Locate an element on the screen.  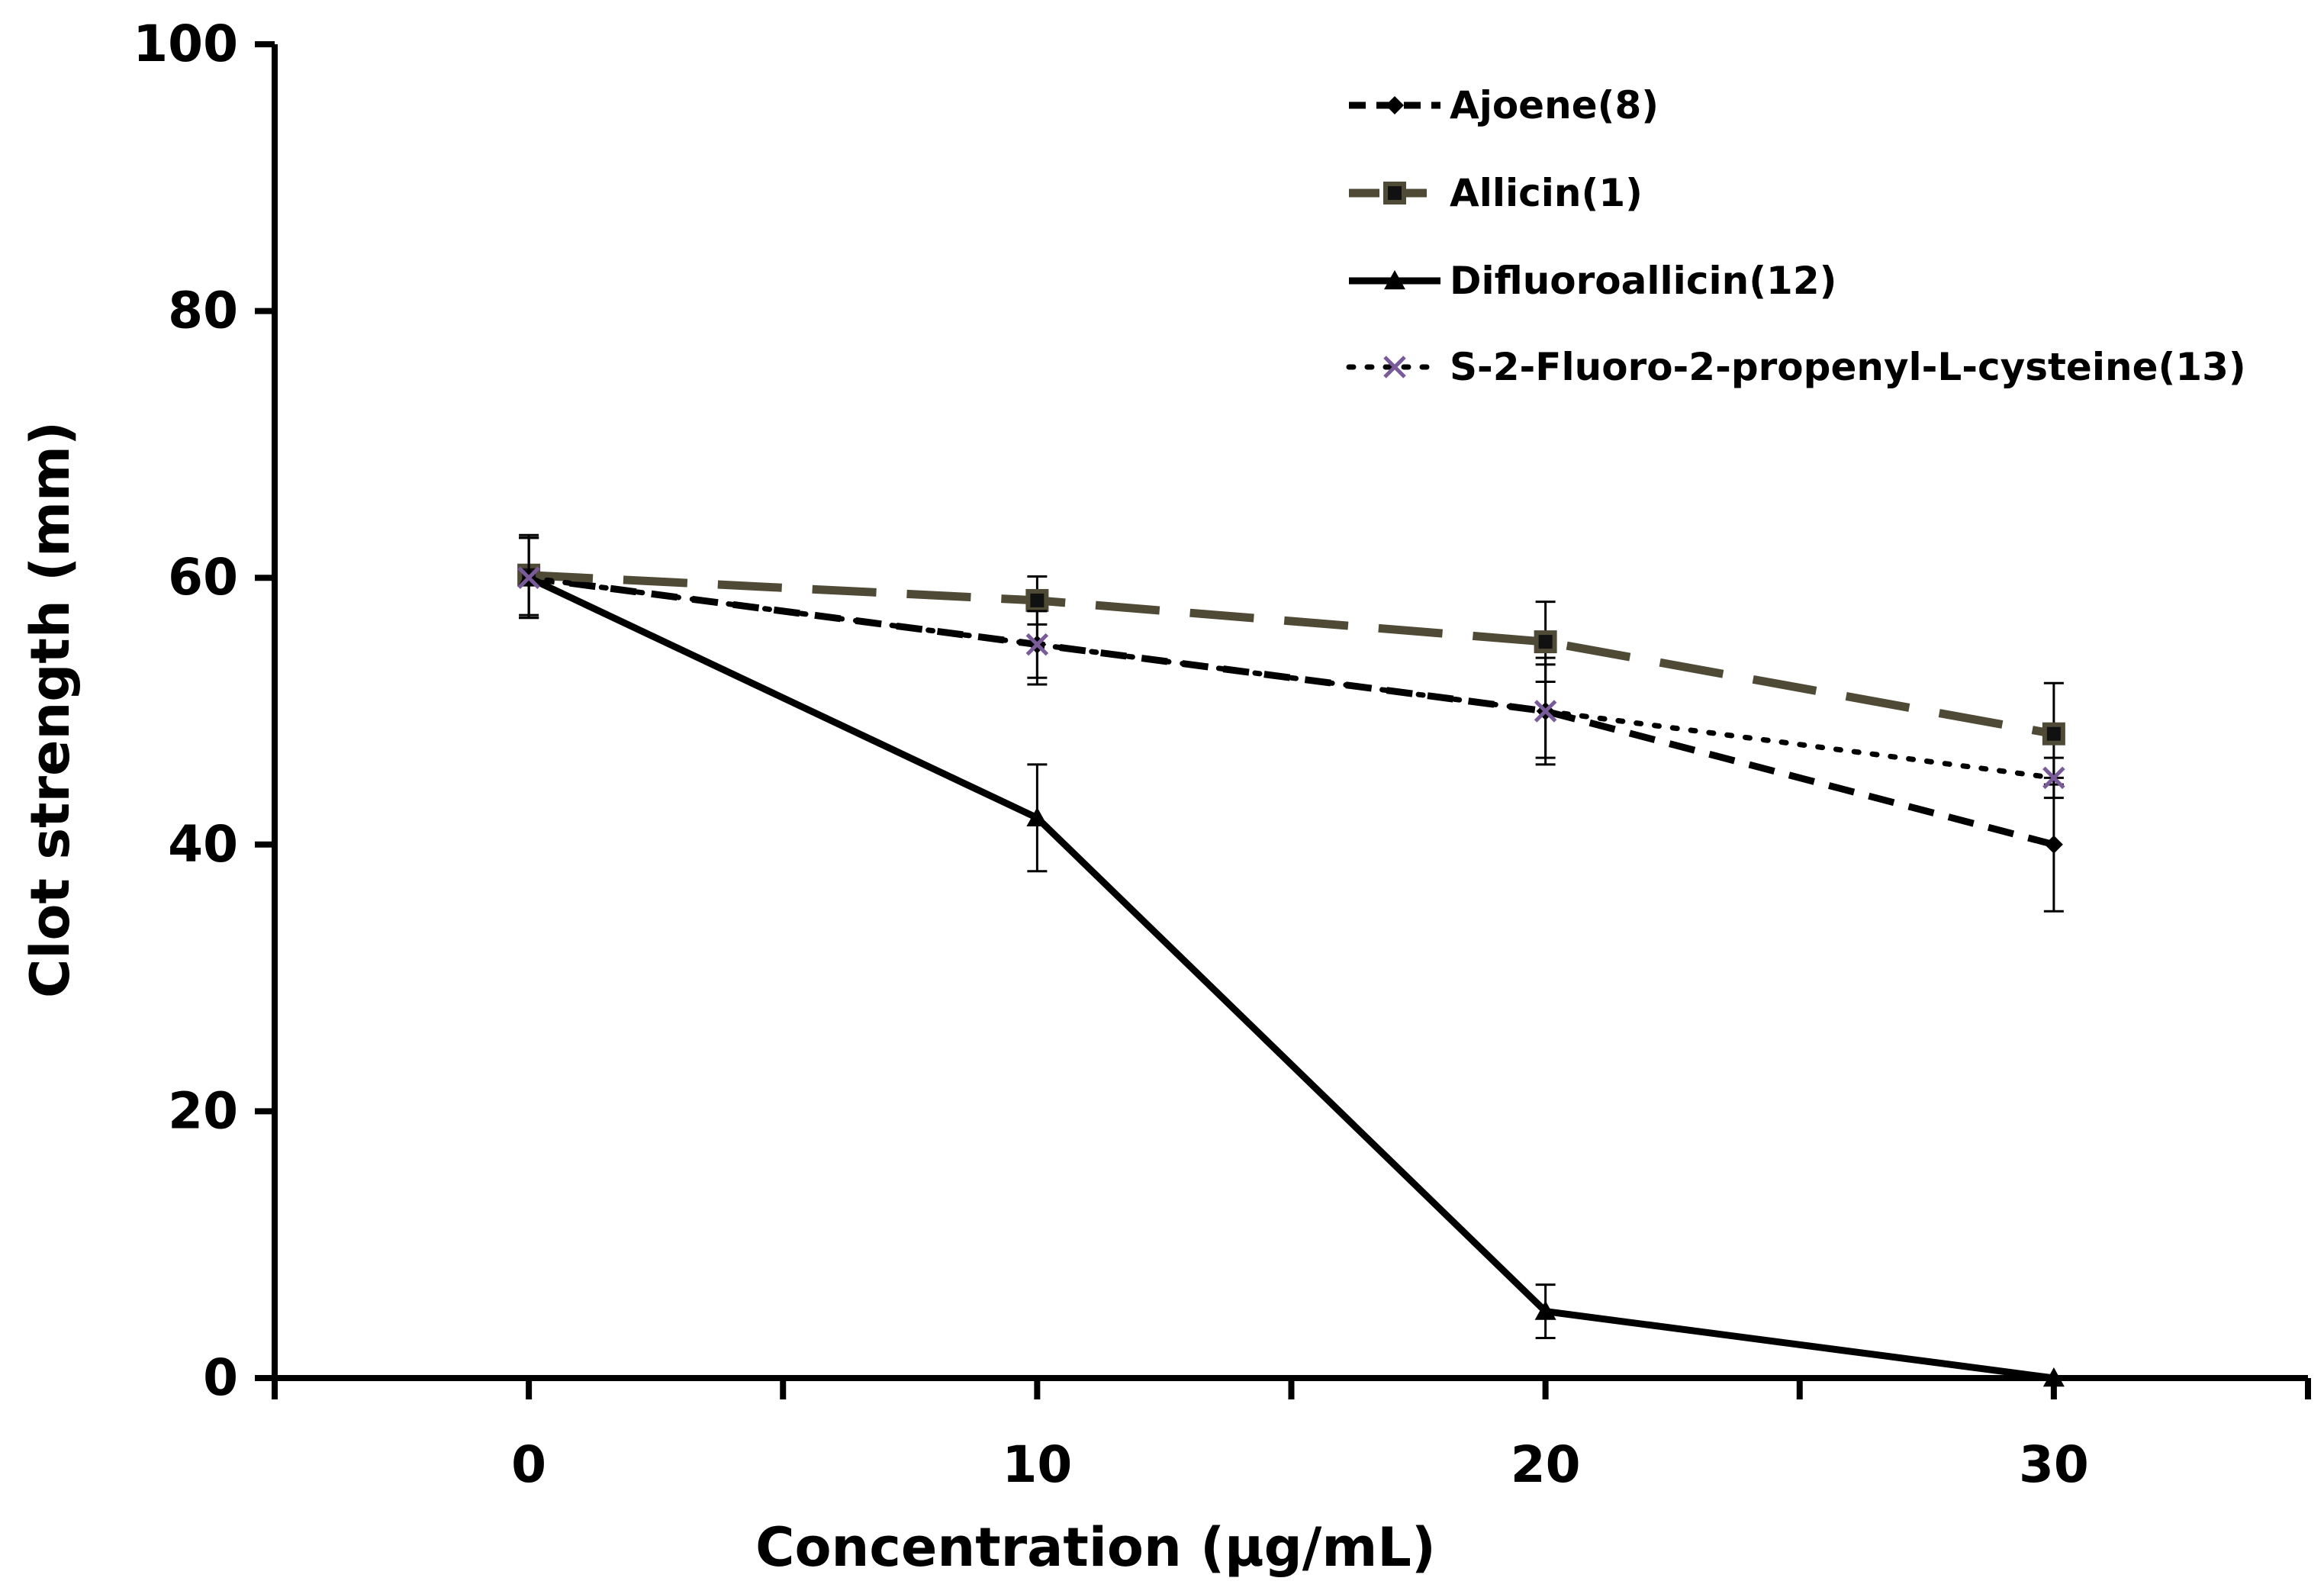
x-tick-label: 30 is located at coordinates (2054, 1464).